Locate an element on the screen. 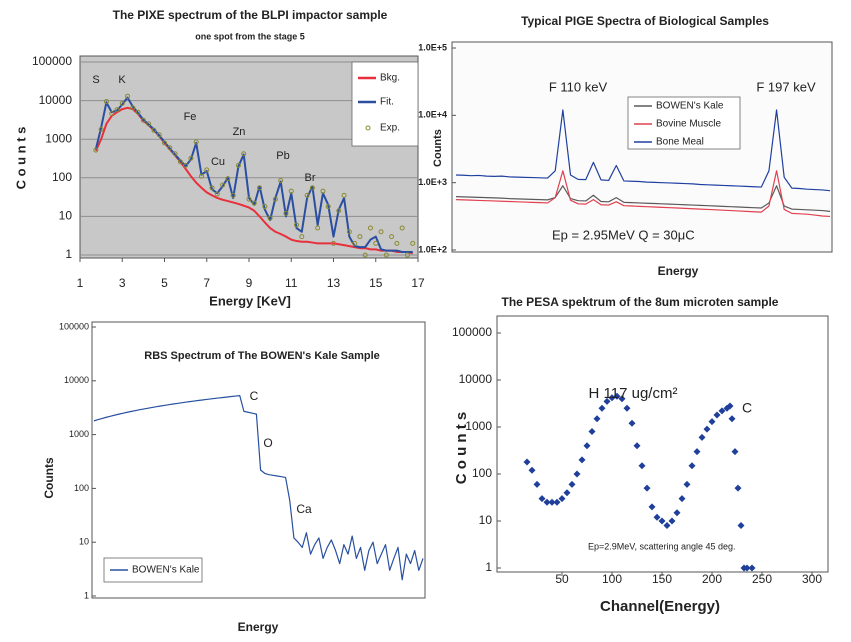  annotation: F 110 keV is located at coordinates (578, 86).